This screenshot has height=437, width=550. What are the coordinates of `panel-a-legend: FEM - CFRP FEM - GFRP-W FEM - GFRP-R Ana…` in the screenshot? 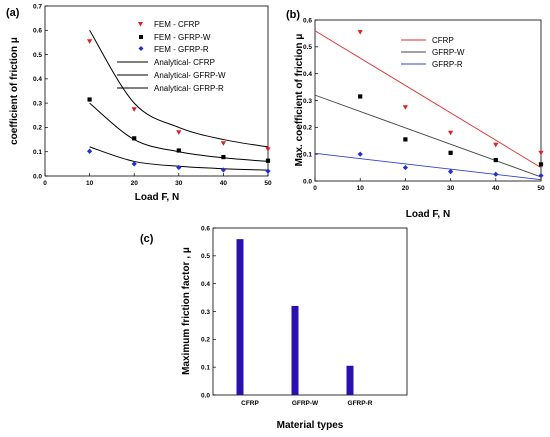 It's located at (171, 56).